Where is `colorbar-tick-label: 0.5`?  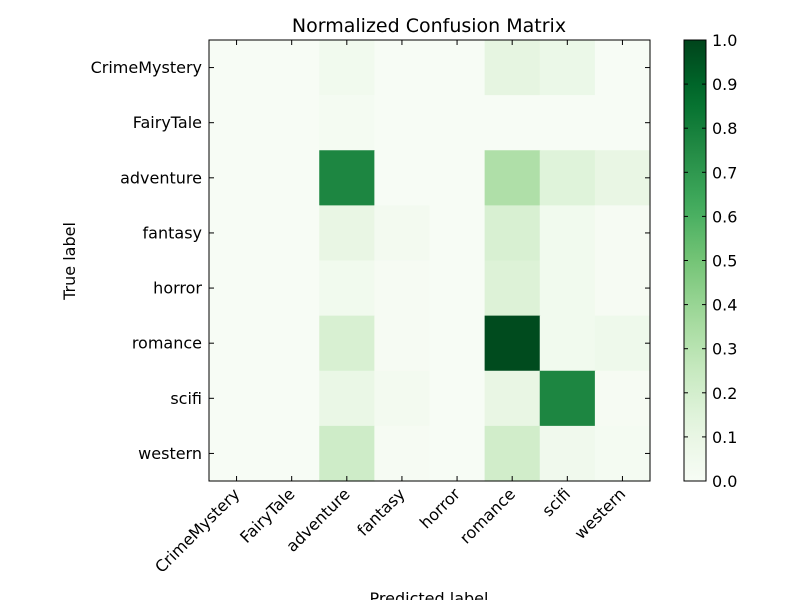 colorbar-tick-label: 0.5 is located at coordinates (724, 261).